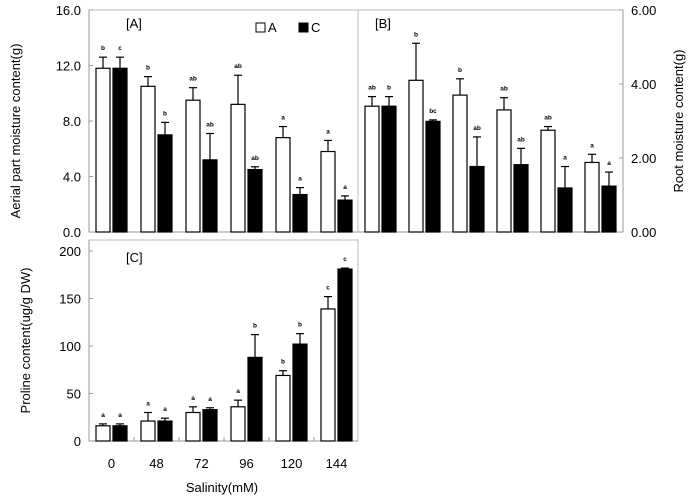  Describe the element at coordinates (68, 10) in the screenshot. I see `y-tick-label: 16.0` at that location.